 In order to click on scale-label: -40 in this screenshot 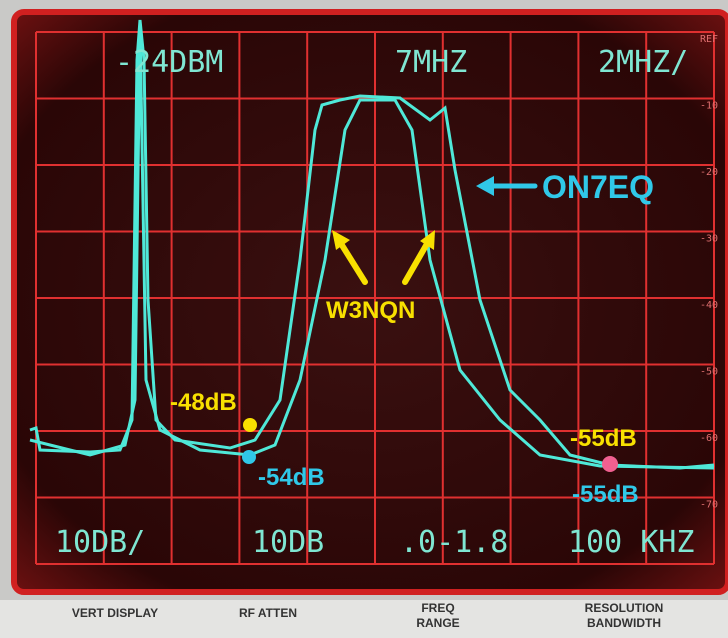, I will do `click(709, 305)`.